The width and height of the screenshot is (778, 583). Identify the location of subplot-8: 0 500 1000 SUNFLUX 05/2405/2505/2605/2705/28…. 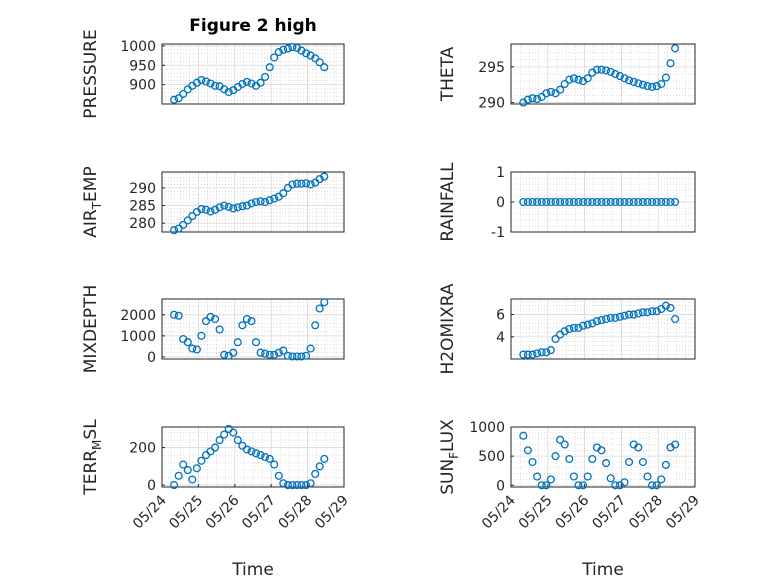
(570, 499).